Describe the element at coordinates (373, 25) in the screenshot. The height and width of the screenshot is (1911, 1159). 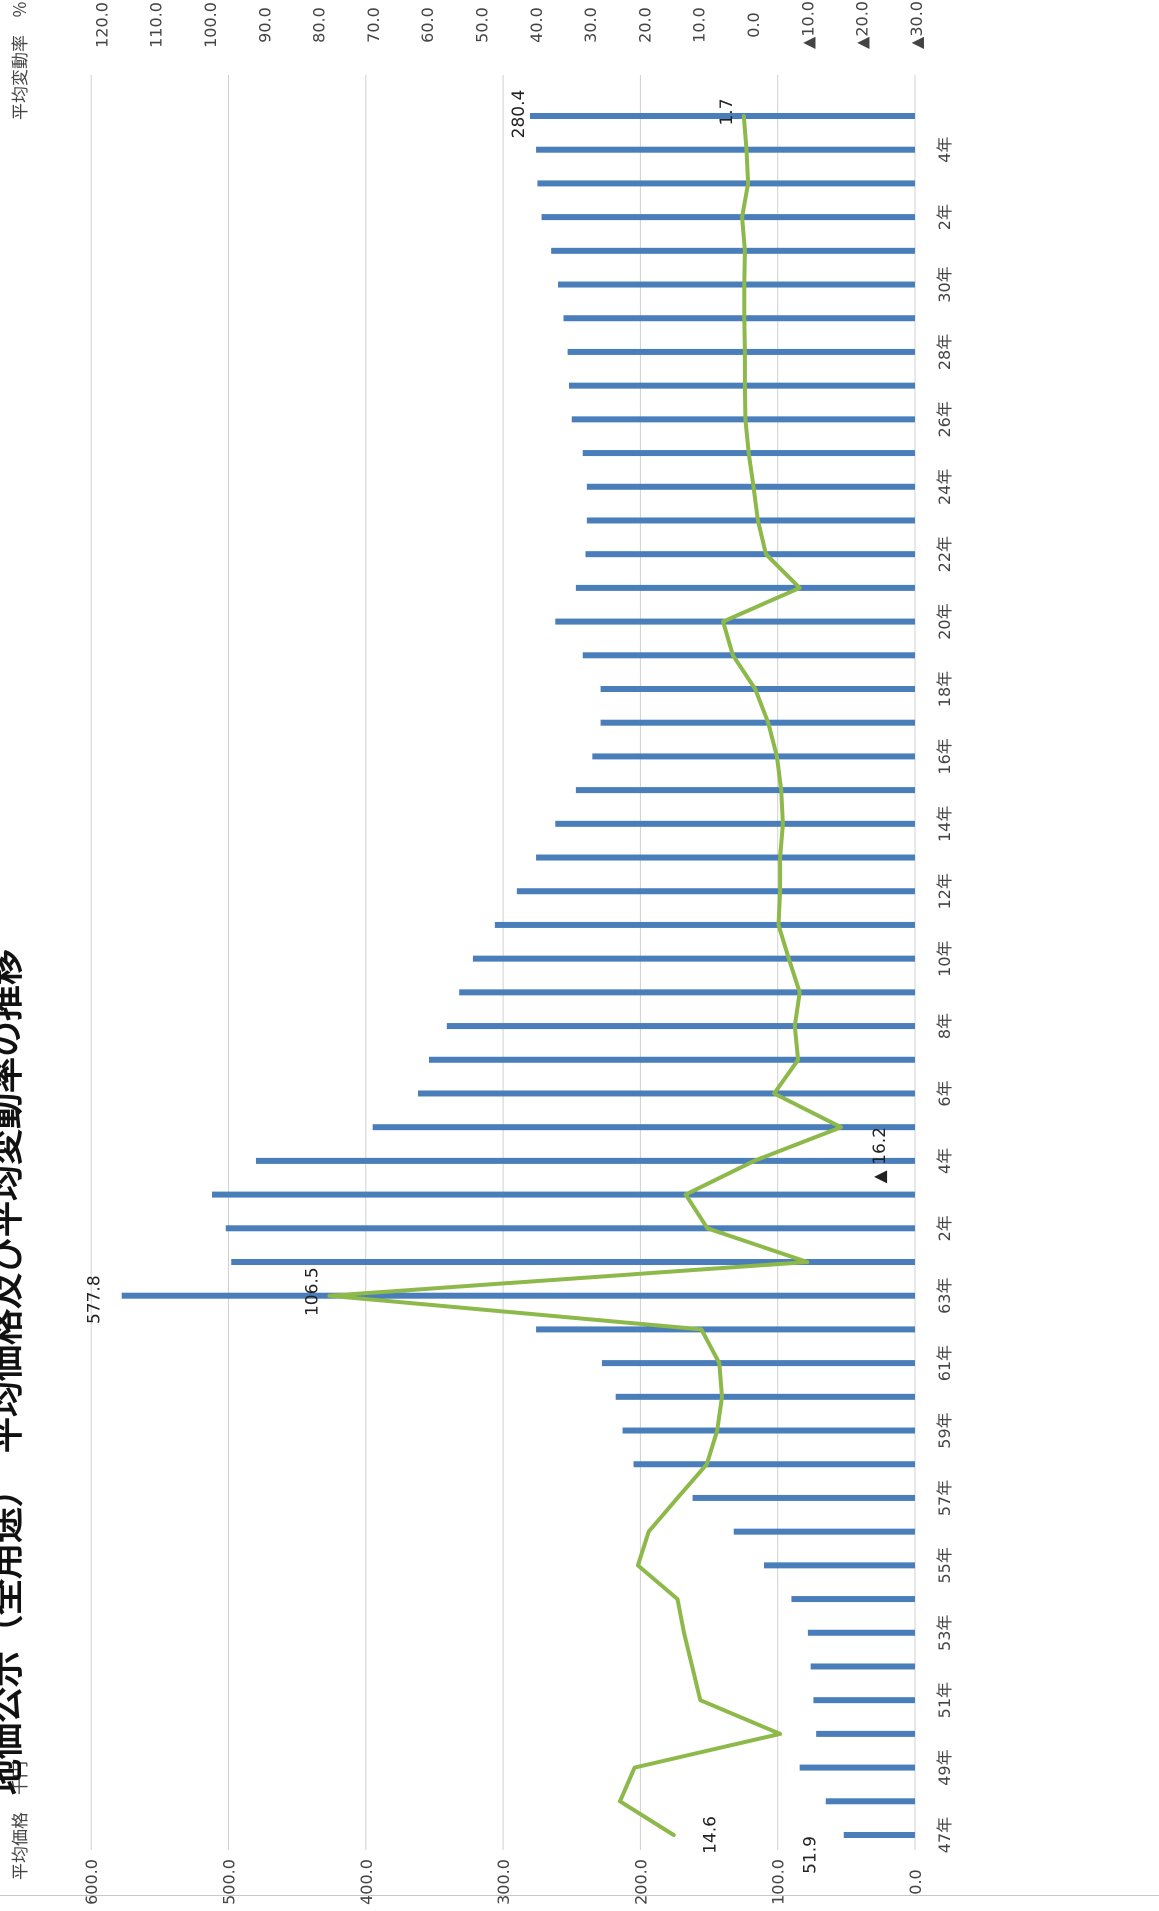
I see `right-axis-tick-label: 70.0` at that location.